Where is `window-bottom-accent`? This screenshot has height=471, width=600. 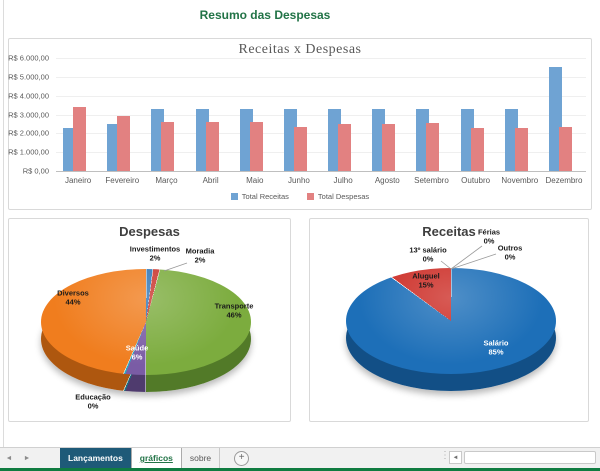
window-bottom-accent is located at coordinates (300, 469).